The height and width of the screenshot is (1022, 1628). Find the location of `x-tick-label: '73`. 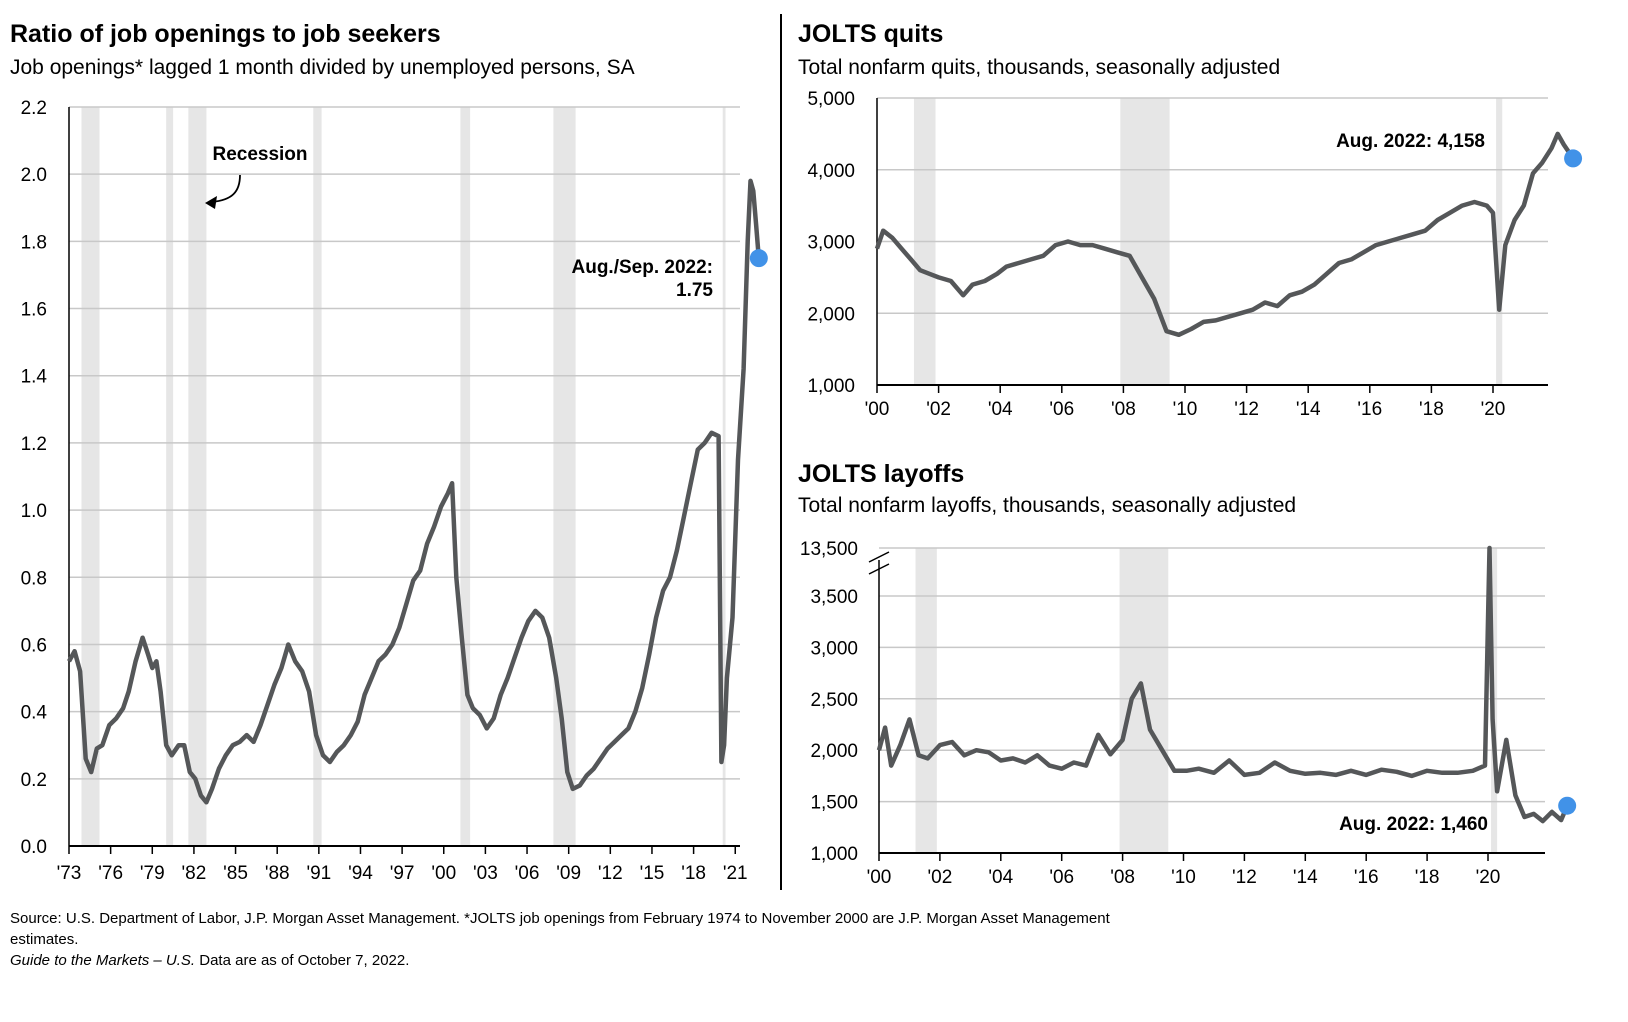

x-tick-label: '73 is located at coordinates (69, 873).